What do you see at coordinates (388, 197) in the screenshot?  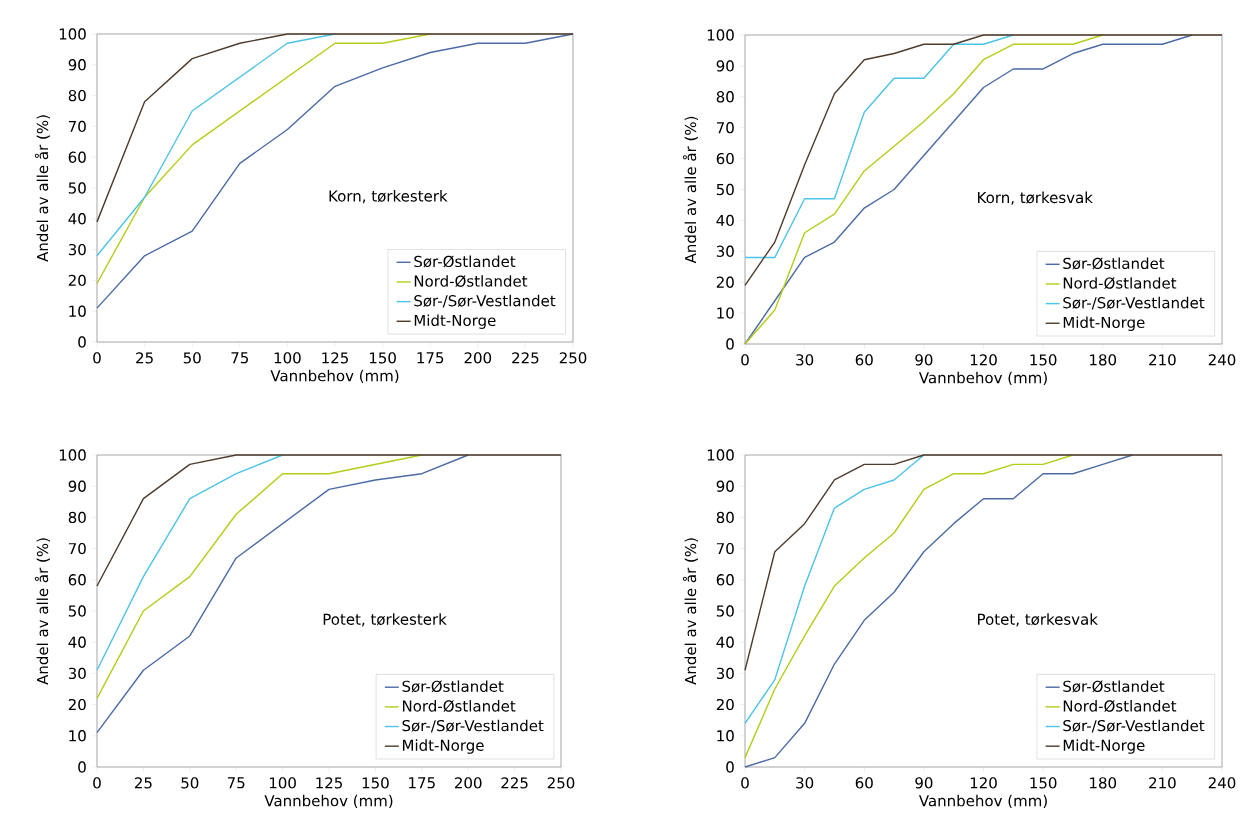 I see `text: Korn, tørkesterk` at bounding box center [388, 197].